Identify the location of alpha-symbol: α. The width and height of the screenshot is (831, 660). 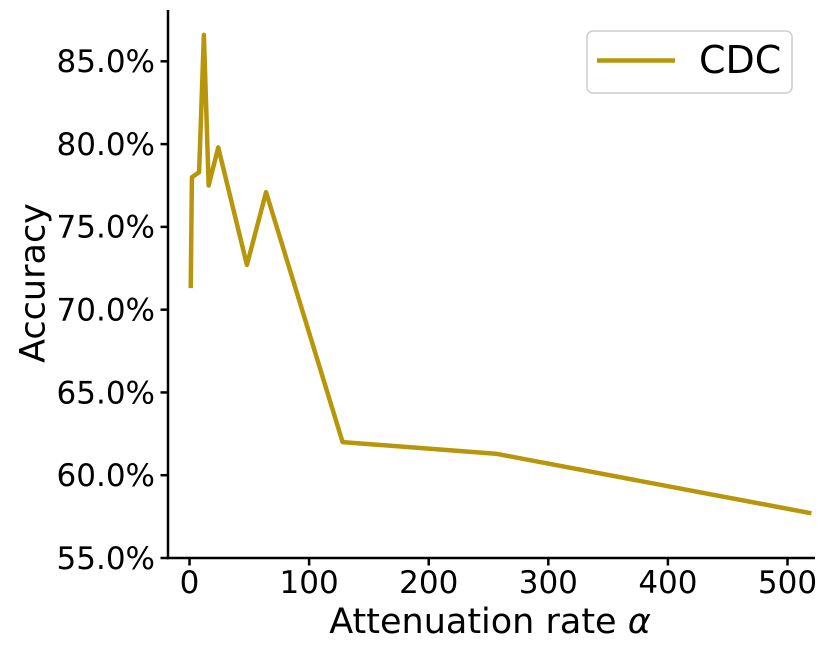
(639, 622).